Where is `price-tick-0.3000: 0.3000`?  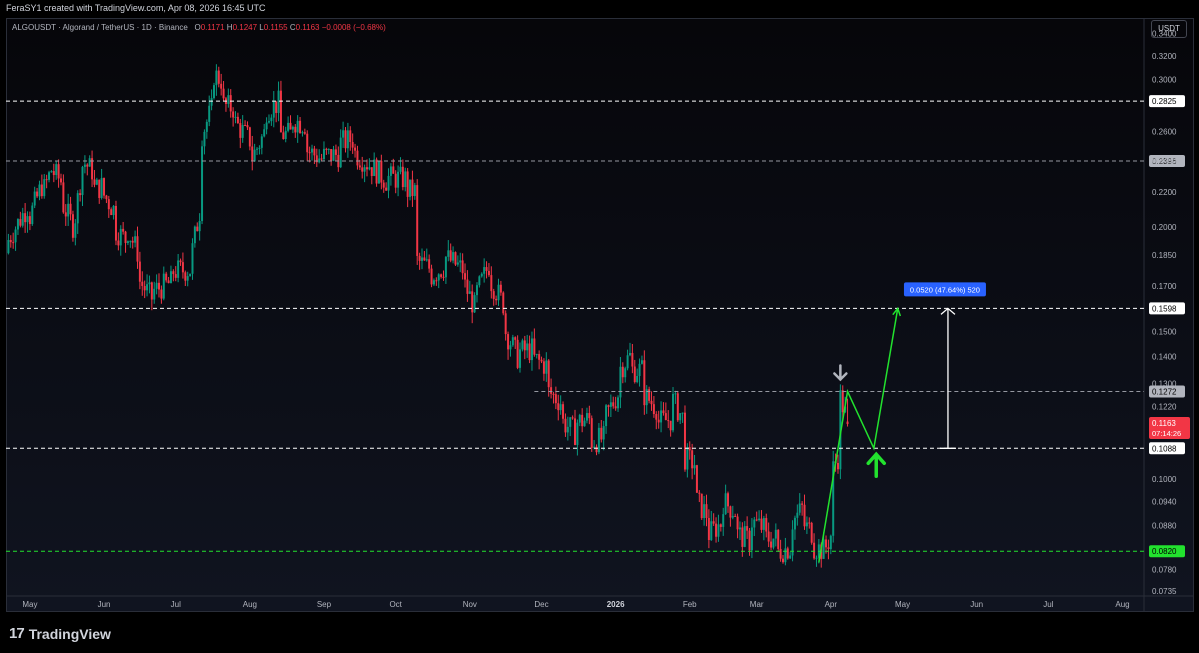
price-tick-0.3000: 0.3000 is located at coordinates (1164, 79).